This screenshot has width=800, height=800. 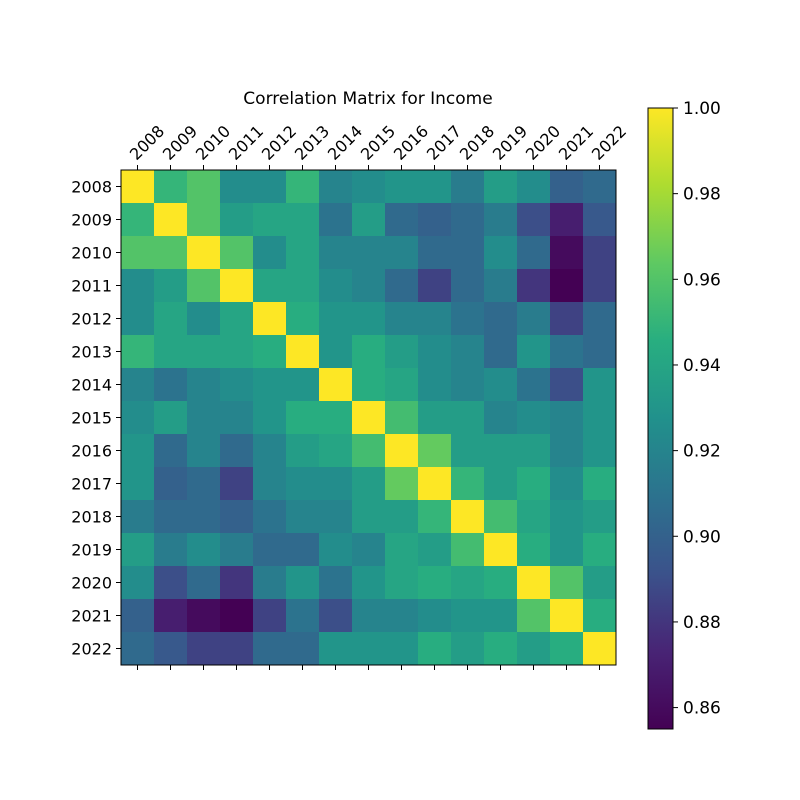 What do you see at coordinates (180, 143) in the screenshot?
I see `x-tick-label: 2009` at bounding box center [180, 143].